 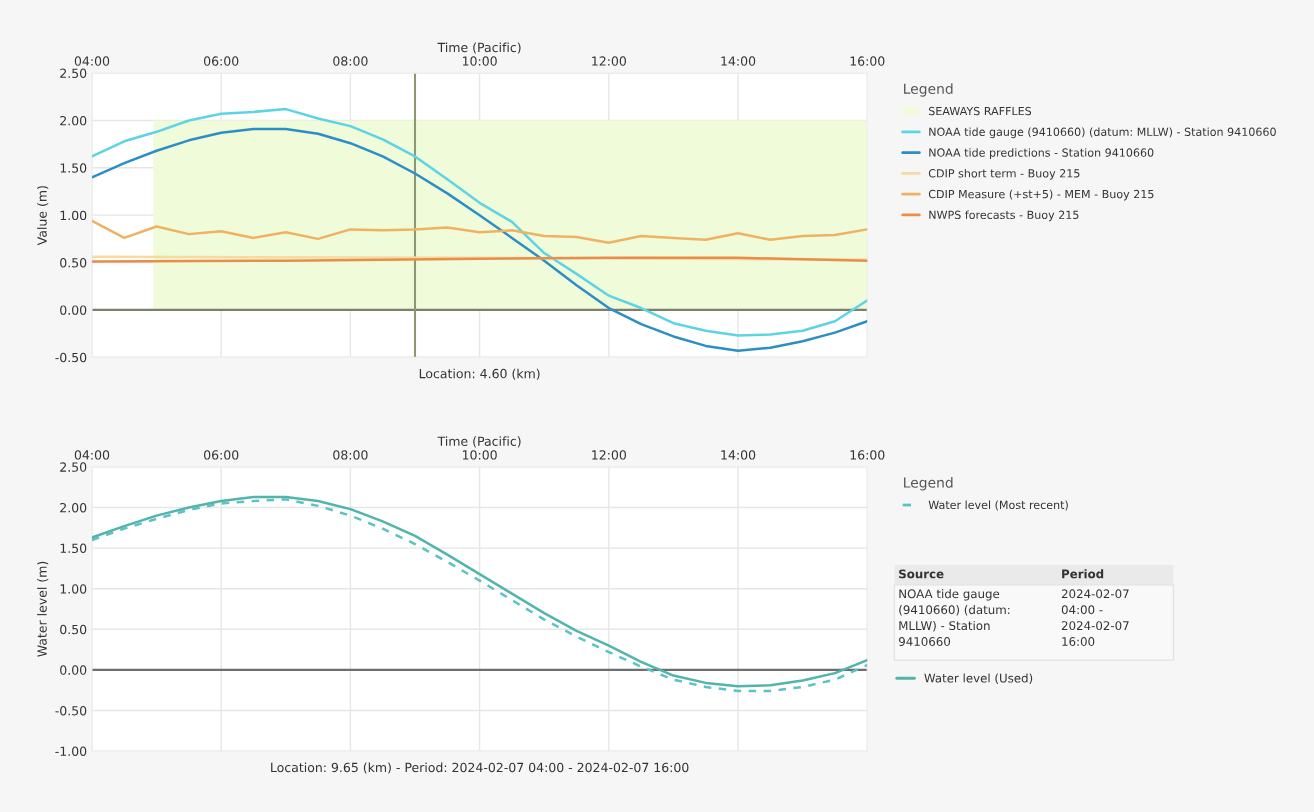 I want to click on text: 2024-02-07 04:00 - 2024-02-07 16:00, so click(x=1095, y=617).